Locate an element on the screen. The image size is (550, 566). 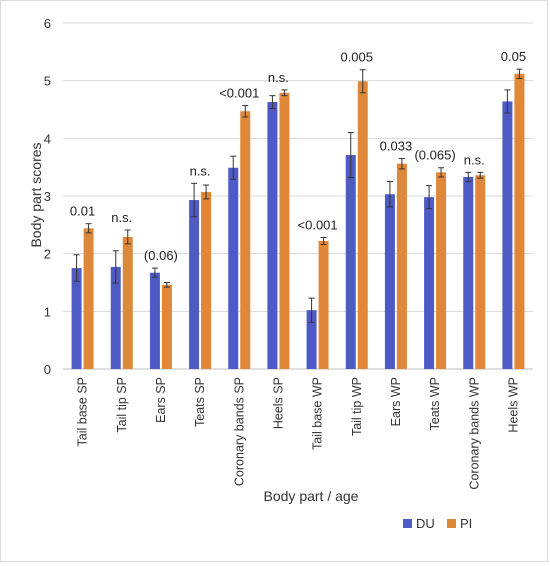
legend-swatch-pi is located at coordinates (451, 523).